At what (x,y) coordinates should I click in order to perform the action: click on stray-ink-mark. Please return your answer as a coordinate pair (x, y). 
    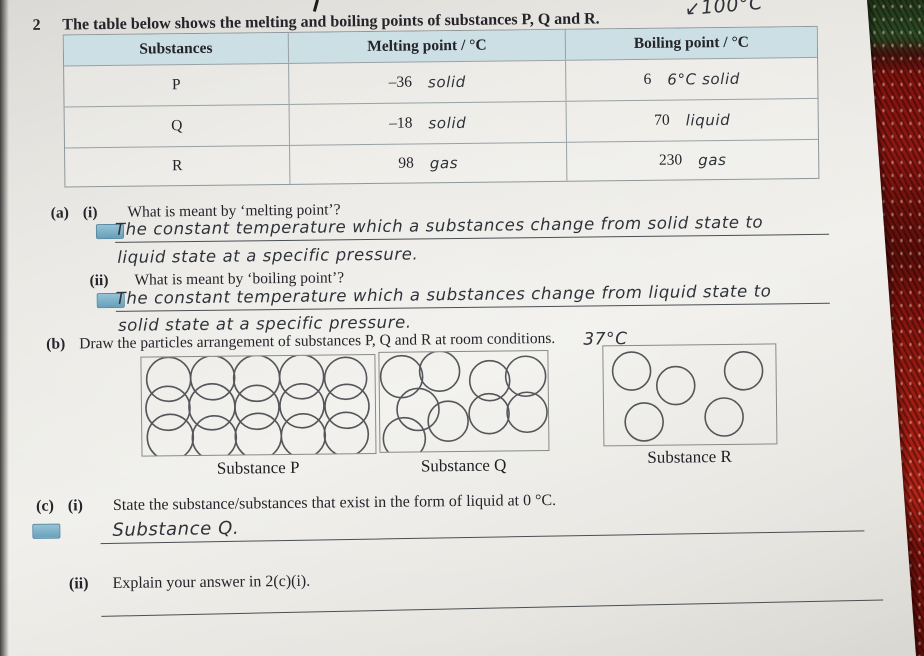
    Looking at the image, I should click on (315, 6).